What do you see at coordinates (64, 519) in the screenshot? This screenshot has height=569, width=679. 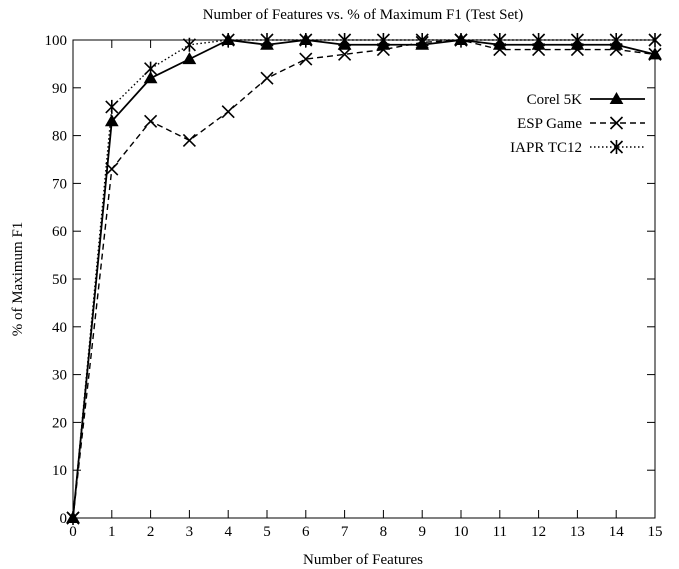 I see `y-tick-label: 0` at bounding box center [64, 519].